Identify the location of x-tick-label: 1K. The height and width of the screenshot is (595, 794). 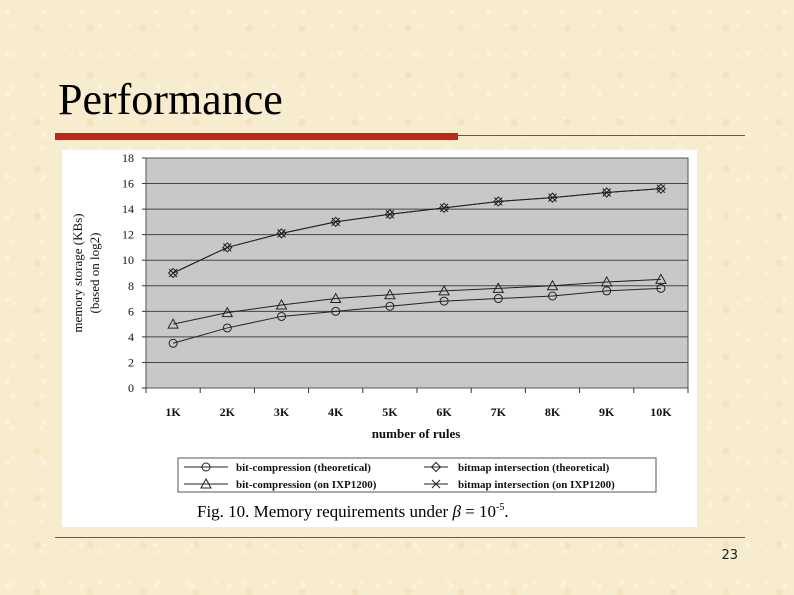
(173, 412).